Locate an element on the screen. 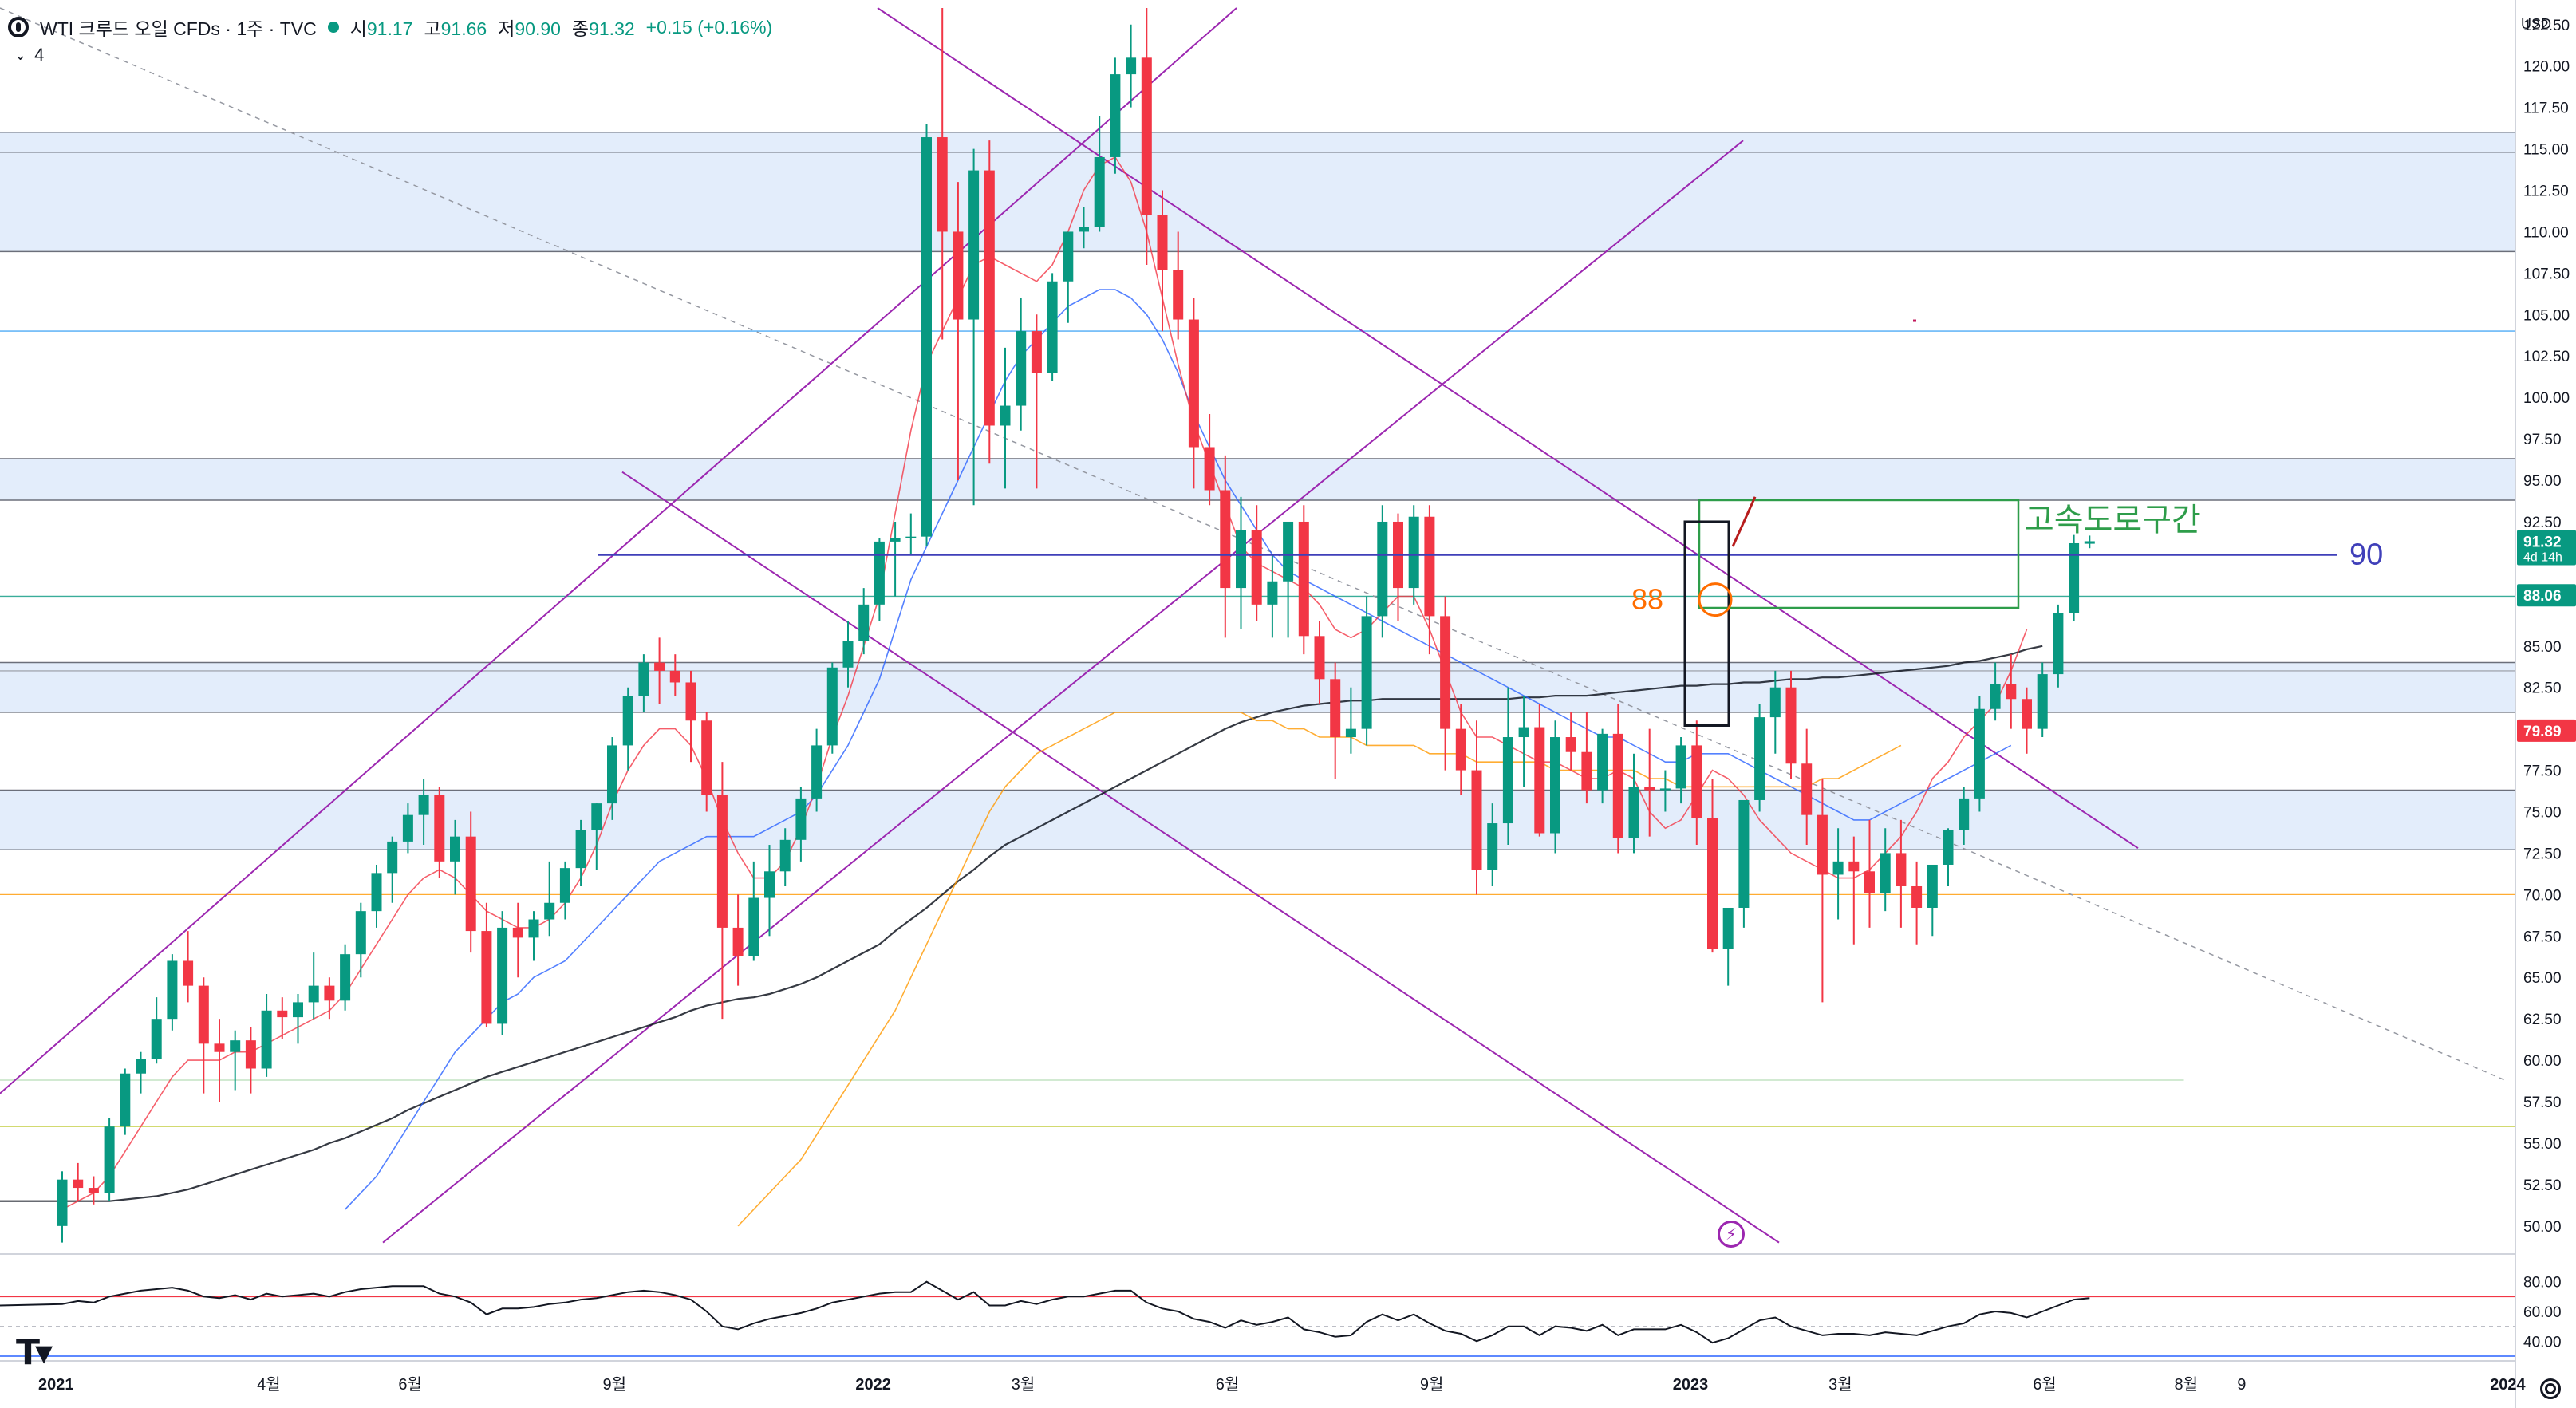  price-tag-value: 88.06 is located at coordinates (2542, 596).